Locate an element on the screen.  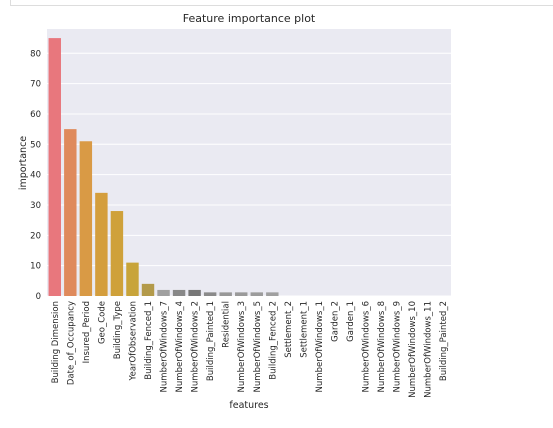
x-tick-label: NumberOfWindows_9 is located at coordinates (398, 346).